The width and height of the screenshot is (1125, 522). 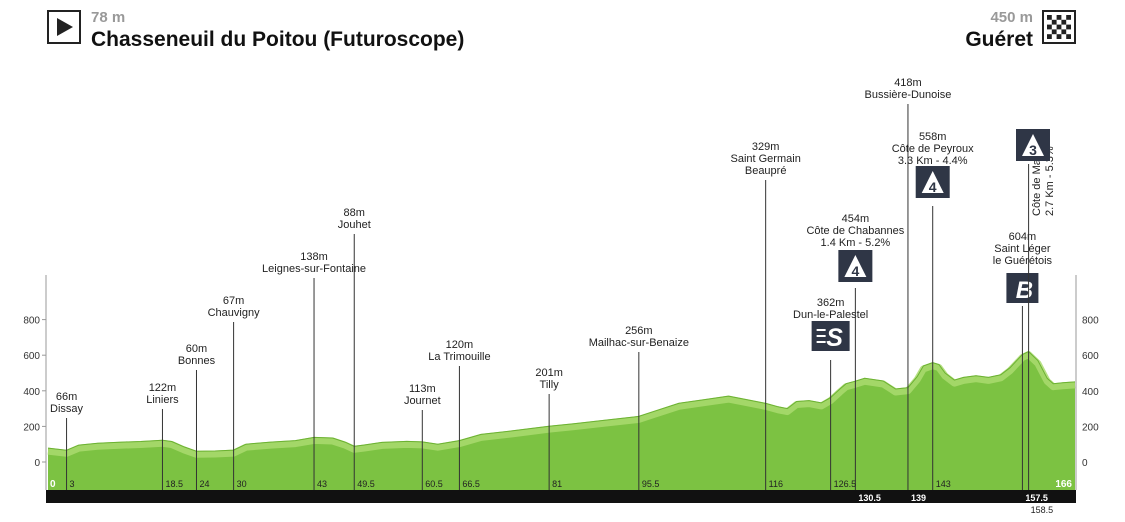 I want to click on place-name: Dun-le-Palestel, so click(x=830, y=315).